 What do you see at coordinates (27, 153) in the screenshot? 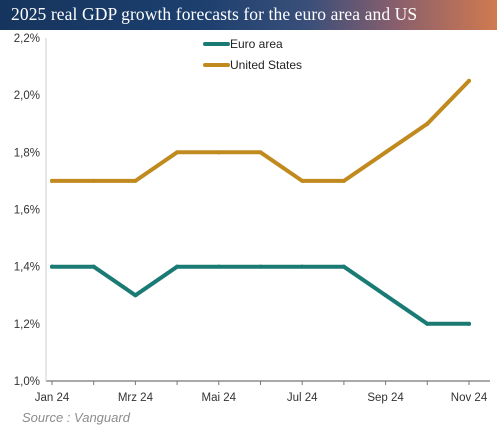
I see `y-tick-label: 1,8%` at bounding box center [27, 153].